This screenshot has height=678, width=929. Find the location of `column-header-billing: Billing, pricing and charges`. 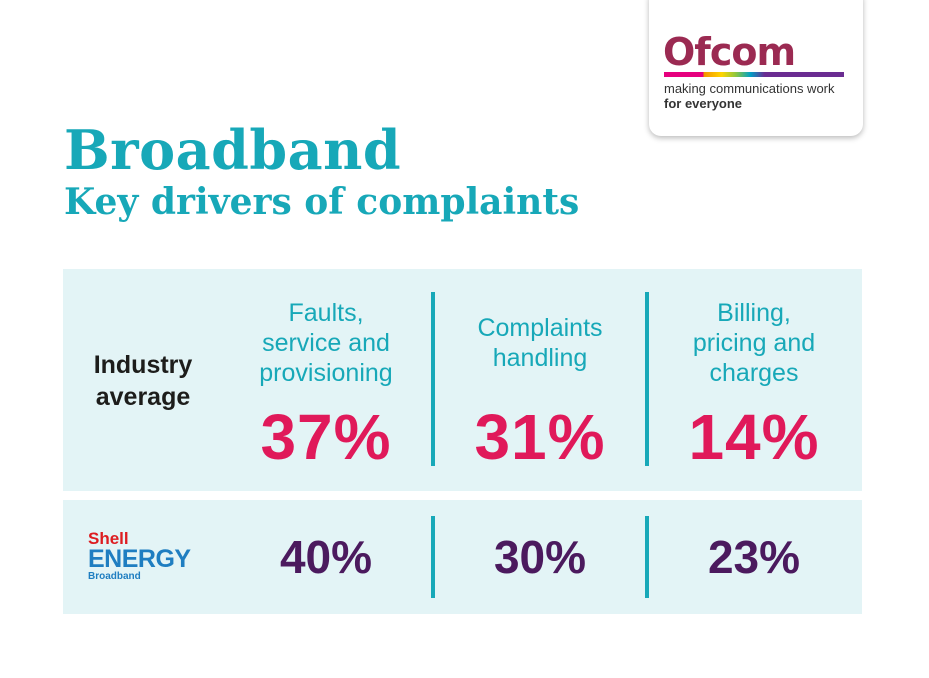

column-header-billing: Billing, pricing and charges is located at coordinates (754, 343).